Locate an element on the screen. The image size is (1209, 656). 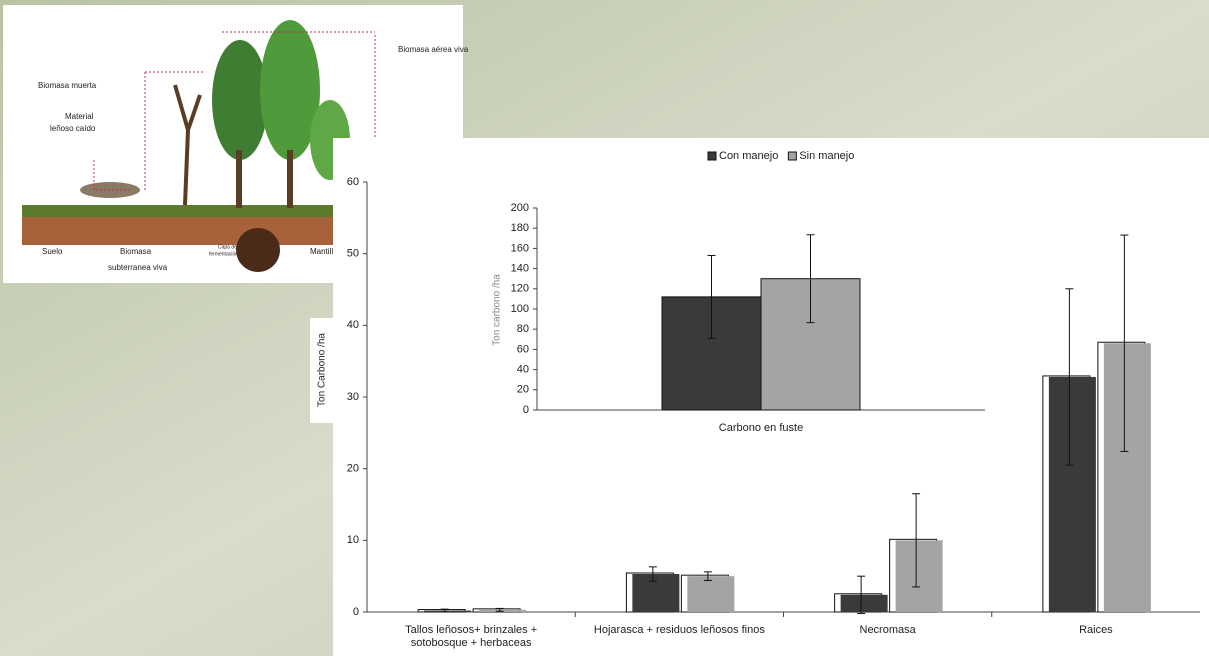
legend-label: Con manejo is located at coordinates (748, 156).